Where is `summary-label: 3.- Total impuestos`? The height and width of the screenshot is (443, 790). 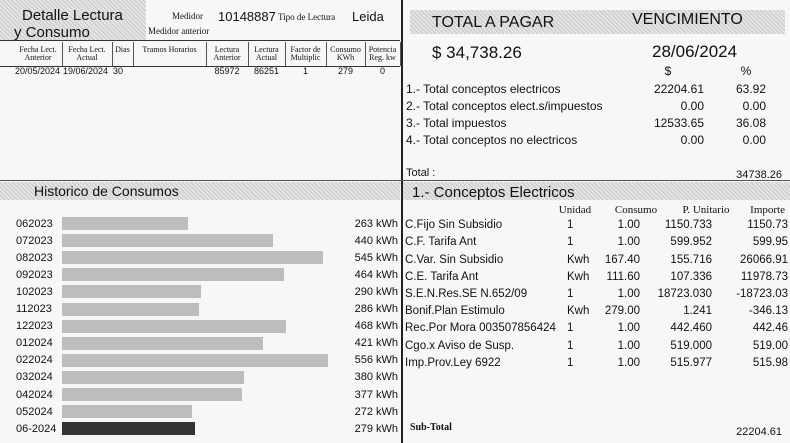 summary-label: 3.- Total impuestos is located at coordinates (456, 123).